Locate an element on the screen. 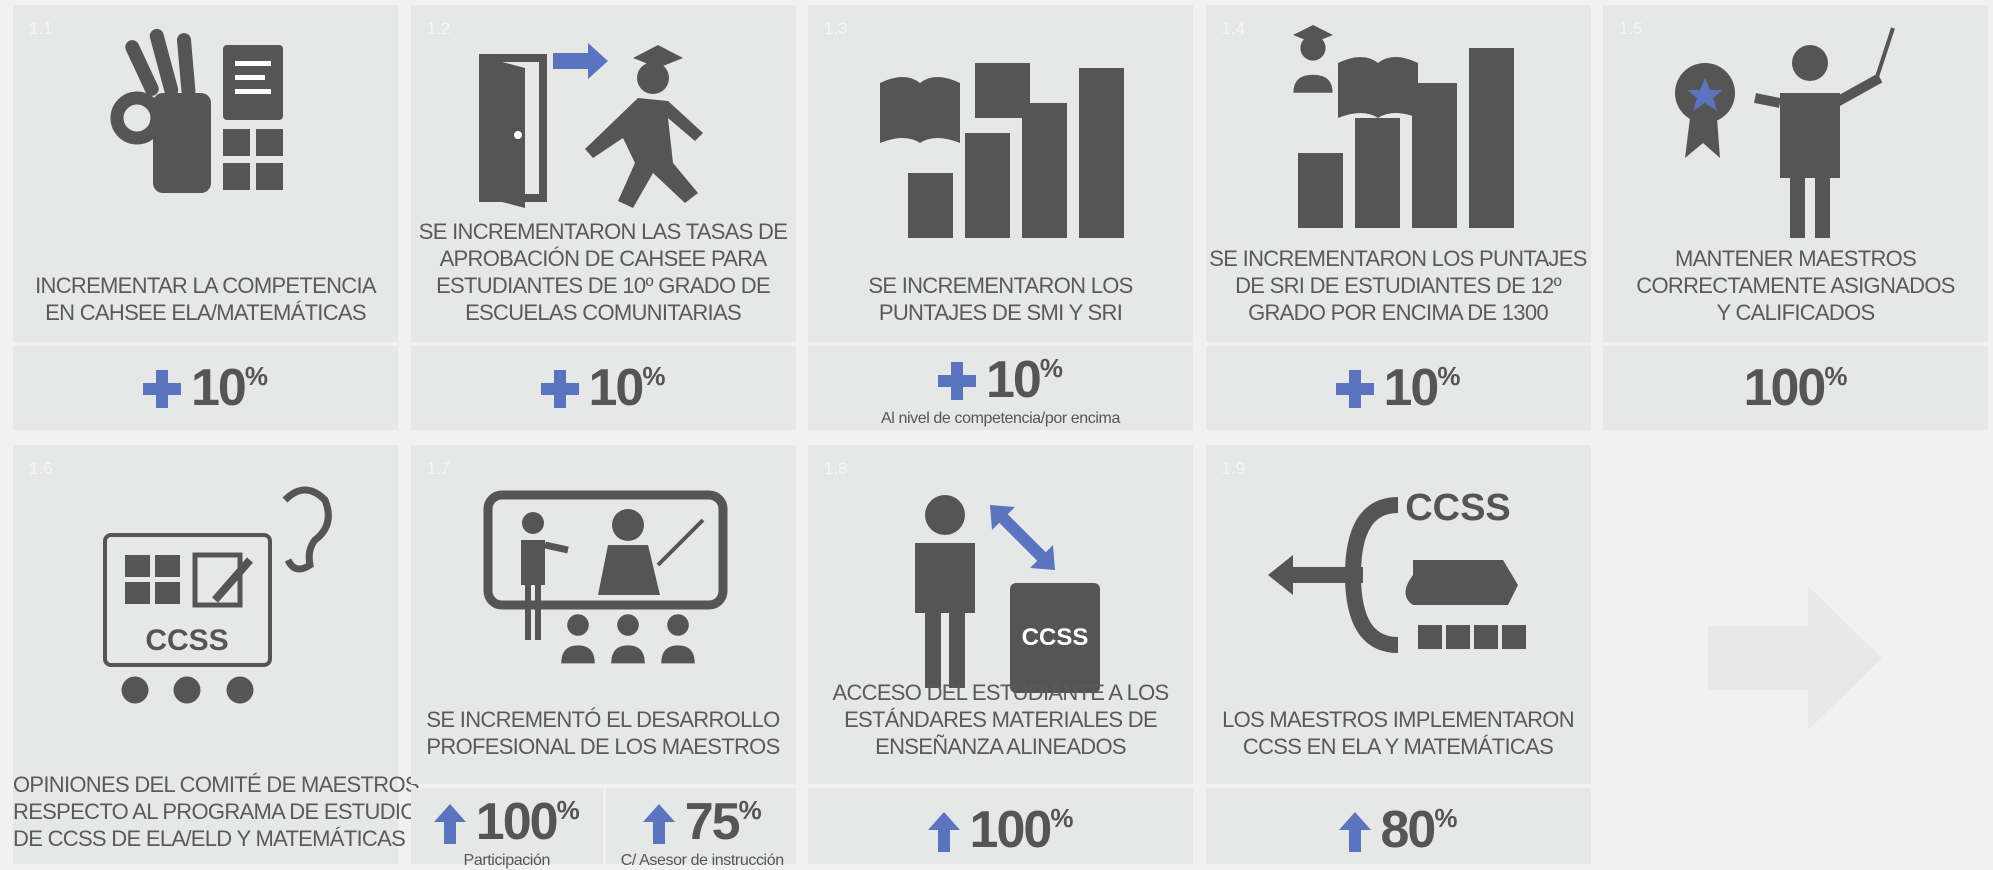 The height and width of the screenshot is (870, 1993). metric-row: 75% is located at coordinates (702, 822).